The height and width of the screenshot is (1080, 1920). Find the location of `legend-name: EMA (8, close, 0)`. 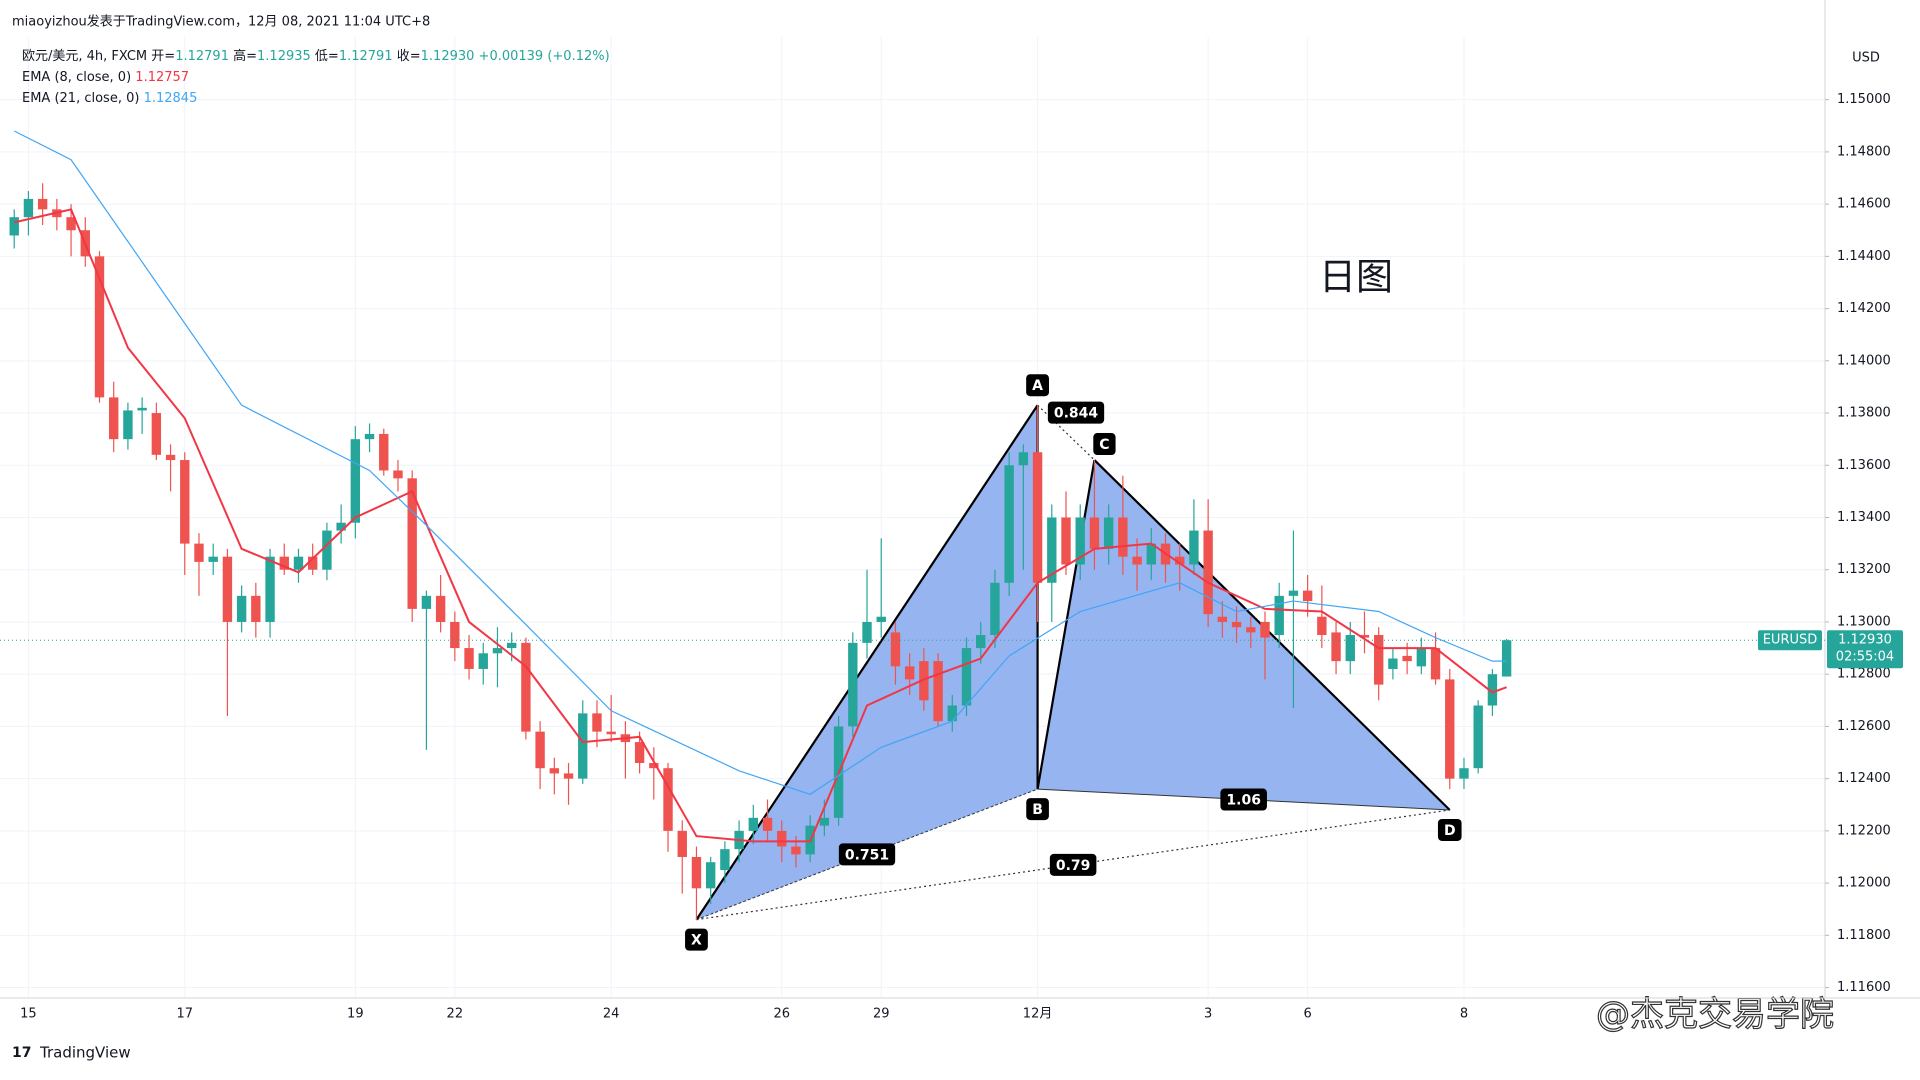

legend-name: EMA (8, close, 0) is located at coordinates (76, 77).